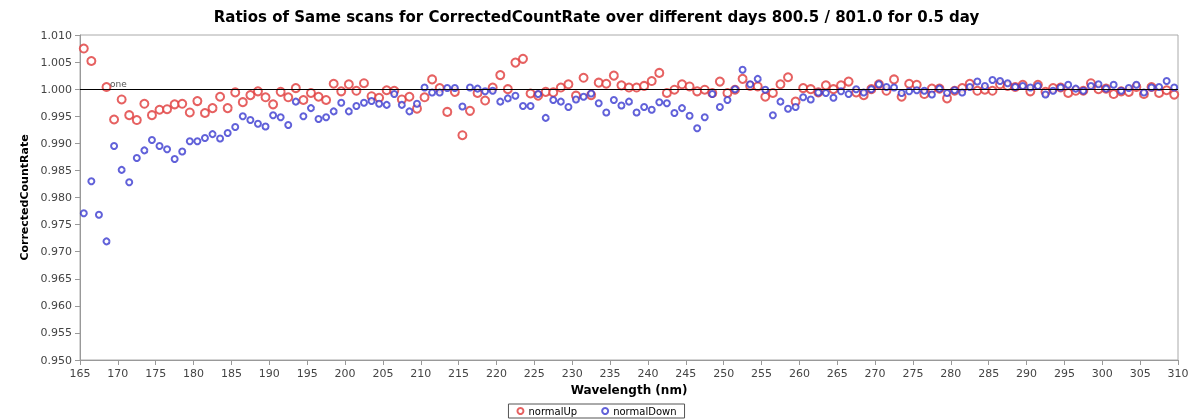  Describe the element at coordinates (56, 170) in the screenshot. I see `y-tick-label: 0.985` at that location.